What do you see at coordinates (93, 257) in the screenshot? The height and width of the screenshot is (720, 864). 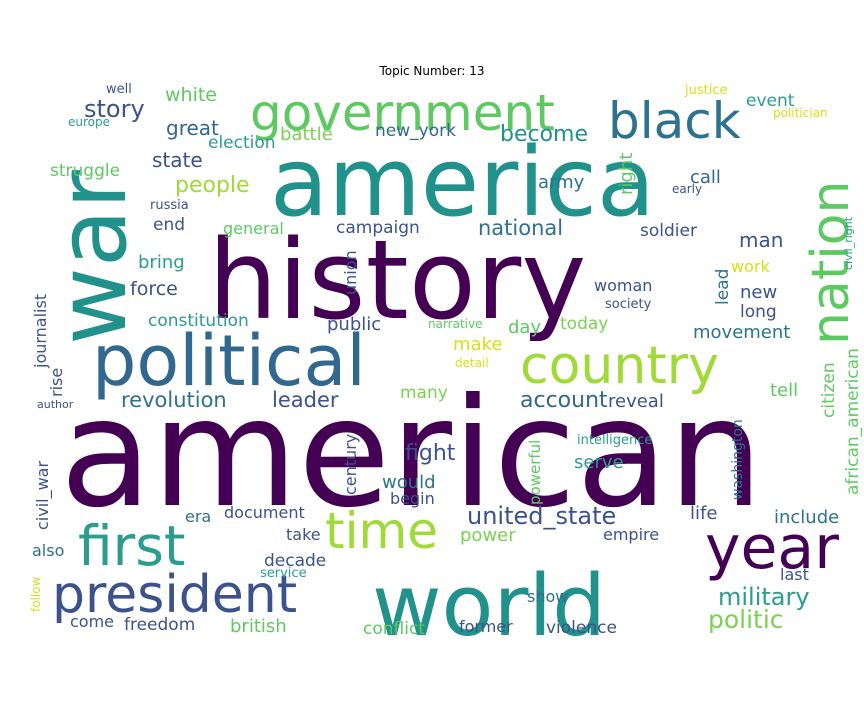 I see `word-war: war` at bounding box center [93, 257].